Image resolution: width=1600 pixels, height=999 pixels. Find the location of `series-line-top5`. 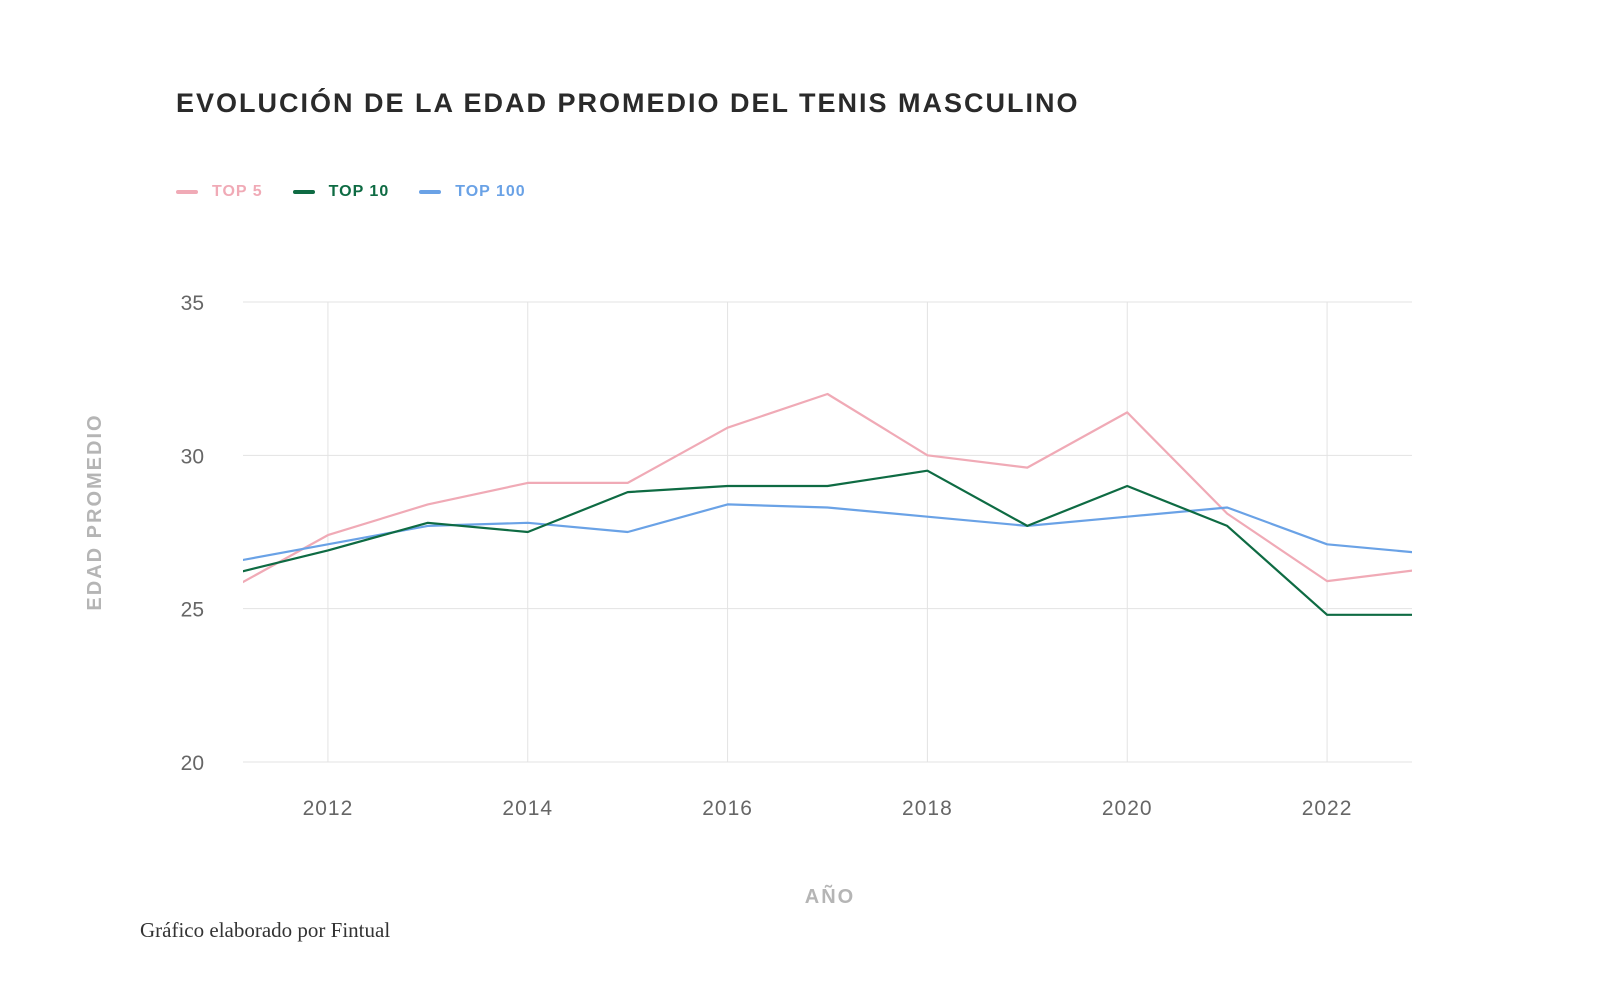

series-line-top5 is located at coordinates (827, 488).